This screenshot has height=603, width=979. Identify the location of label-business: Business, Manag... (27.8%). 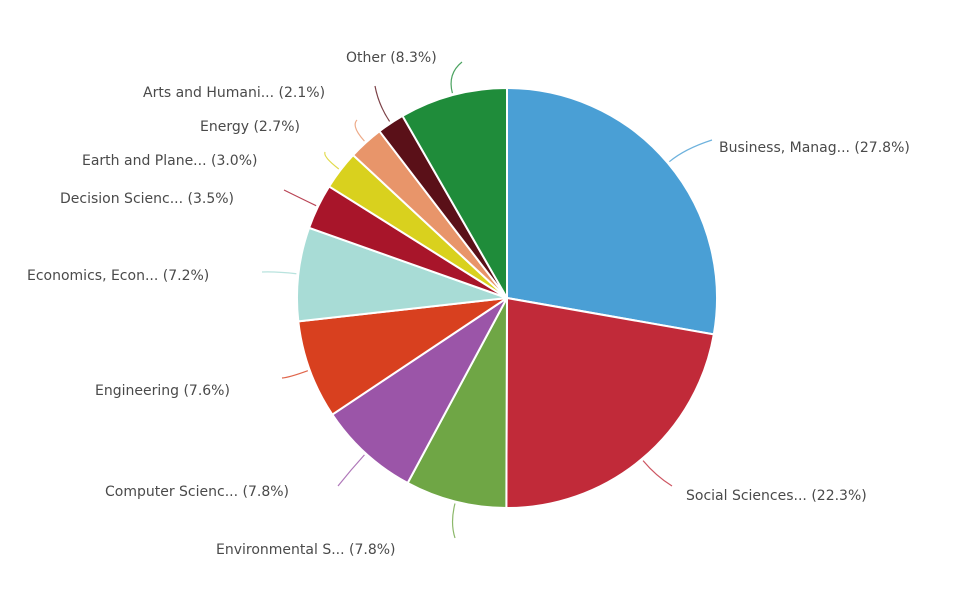
(814, 148).